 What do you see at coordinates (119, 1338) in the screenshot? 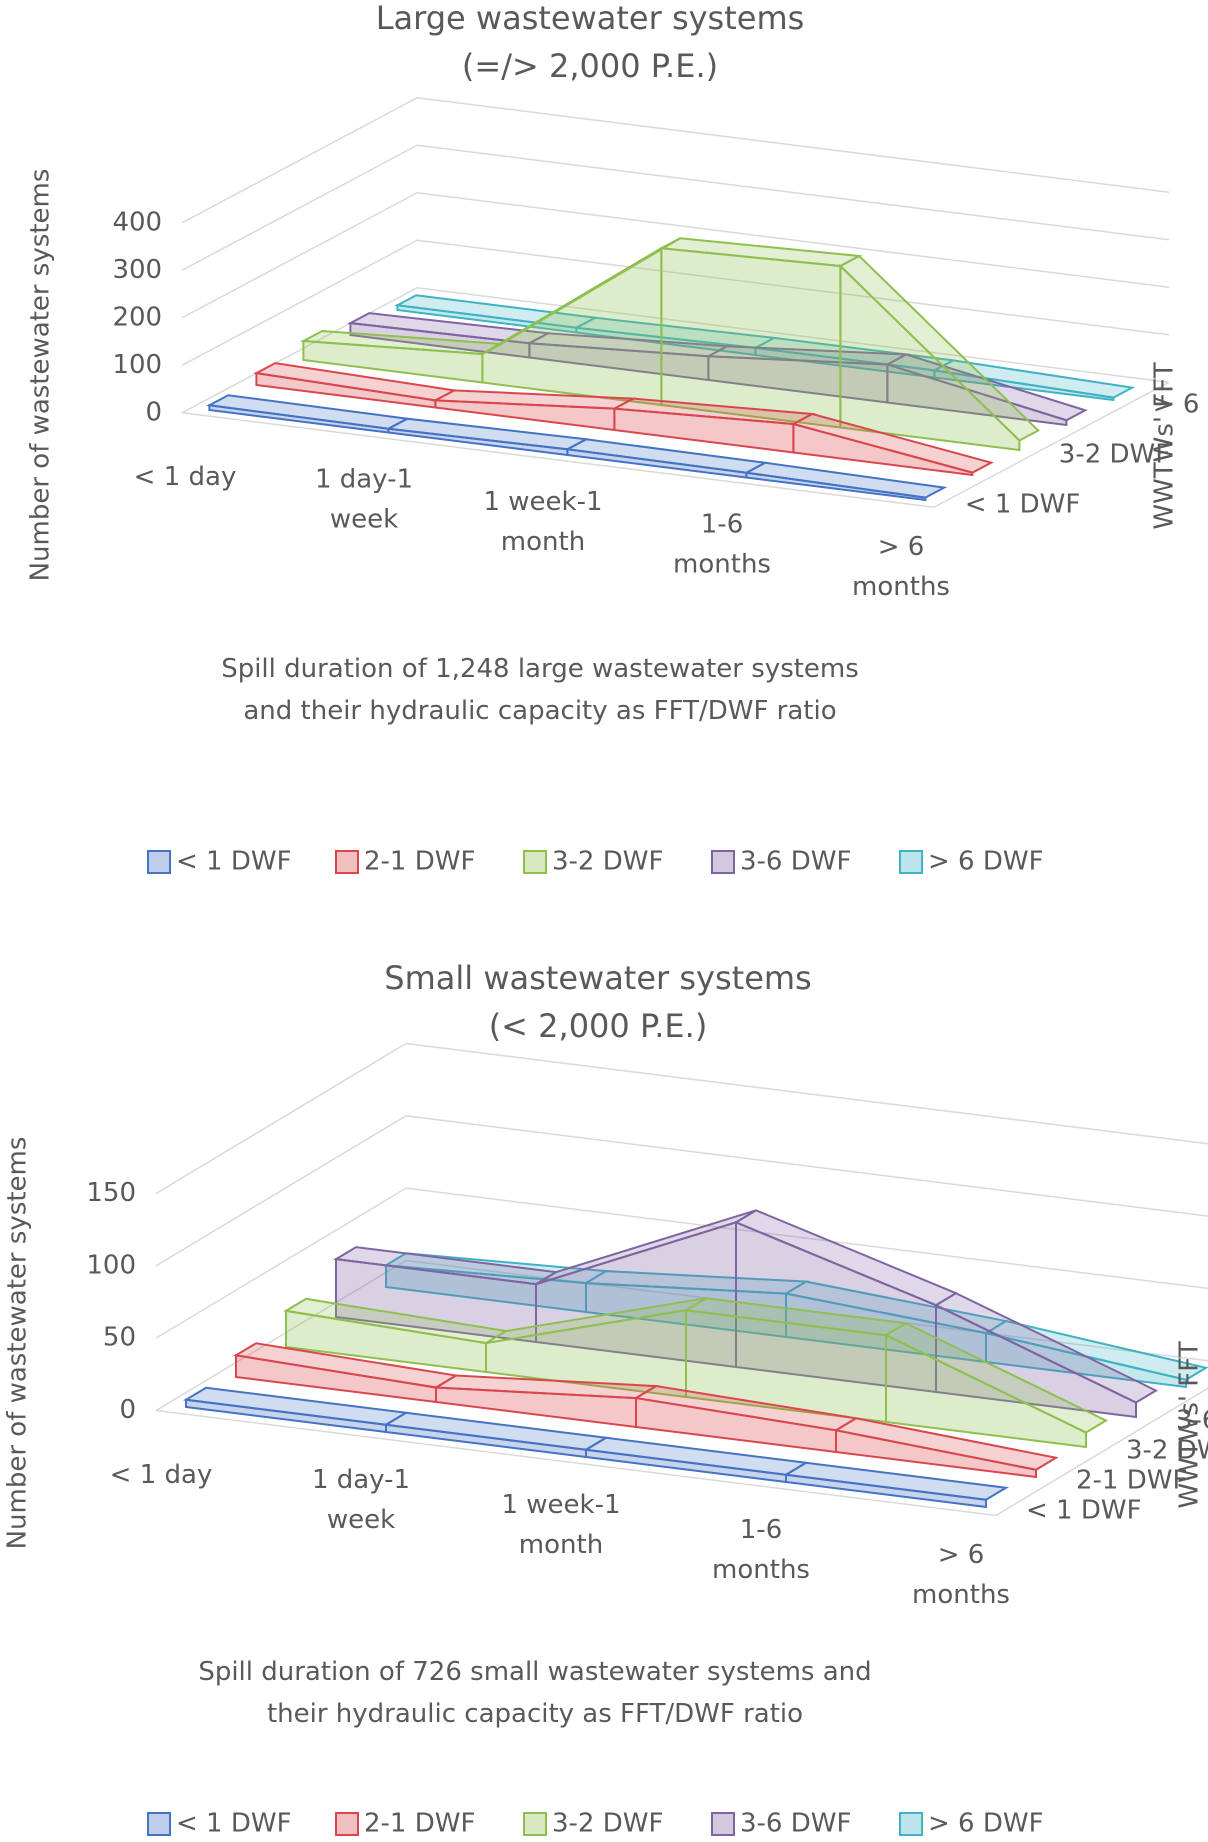
I see `y-tick-label: 50` at bounding box center [119, 1338].